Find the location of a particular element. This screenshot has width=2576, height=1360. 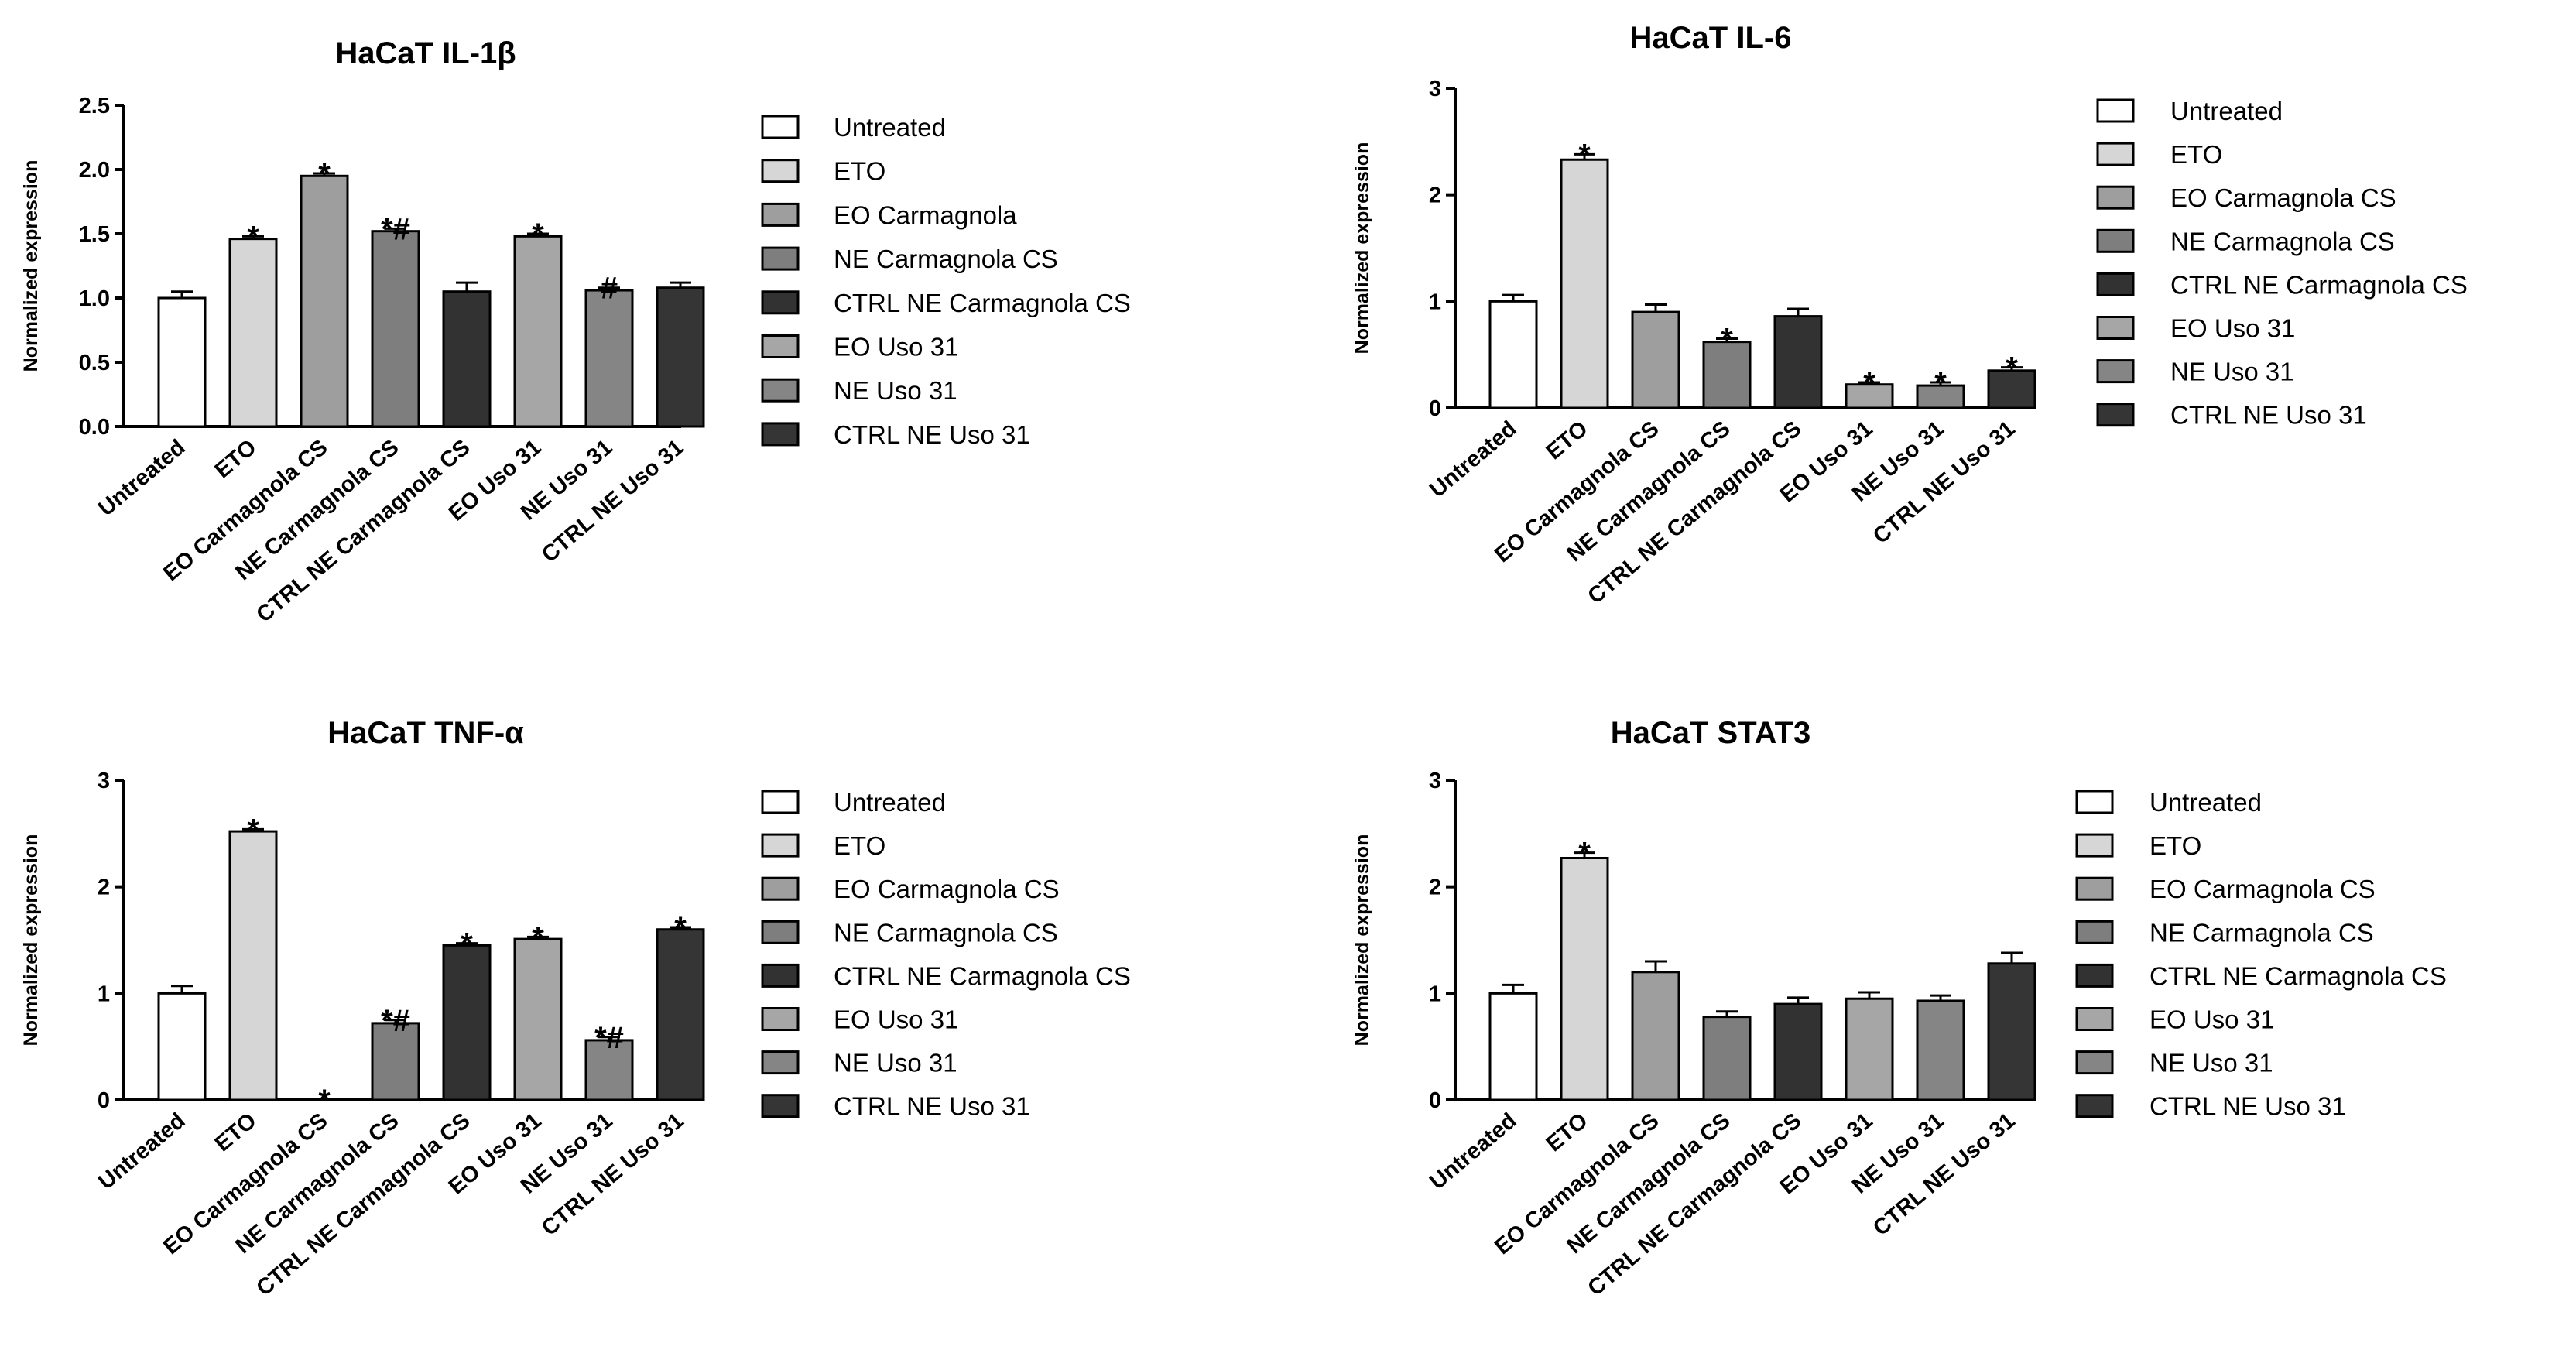

y-tick-label: 2.0 is located at coordinates (94, 170).